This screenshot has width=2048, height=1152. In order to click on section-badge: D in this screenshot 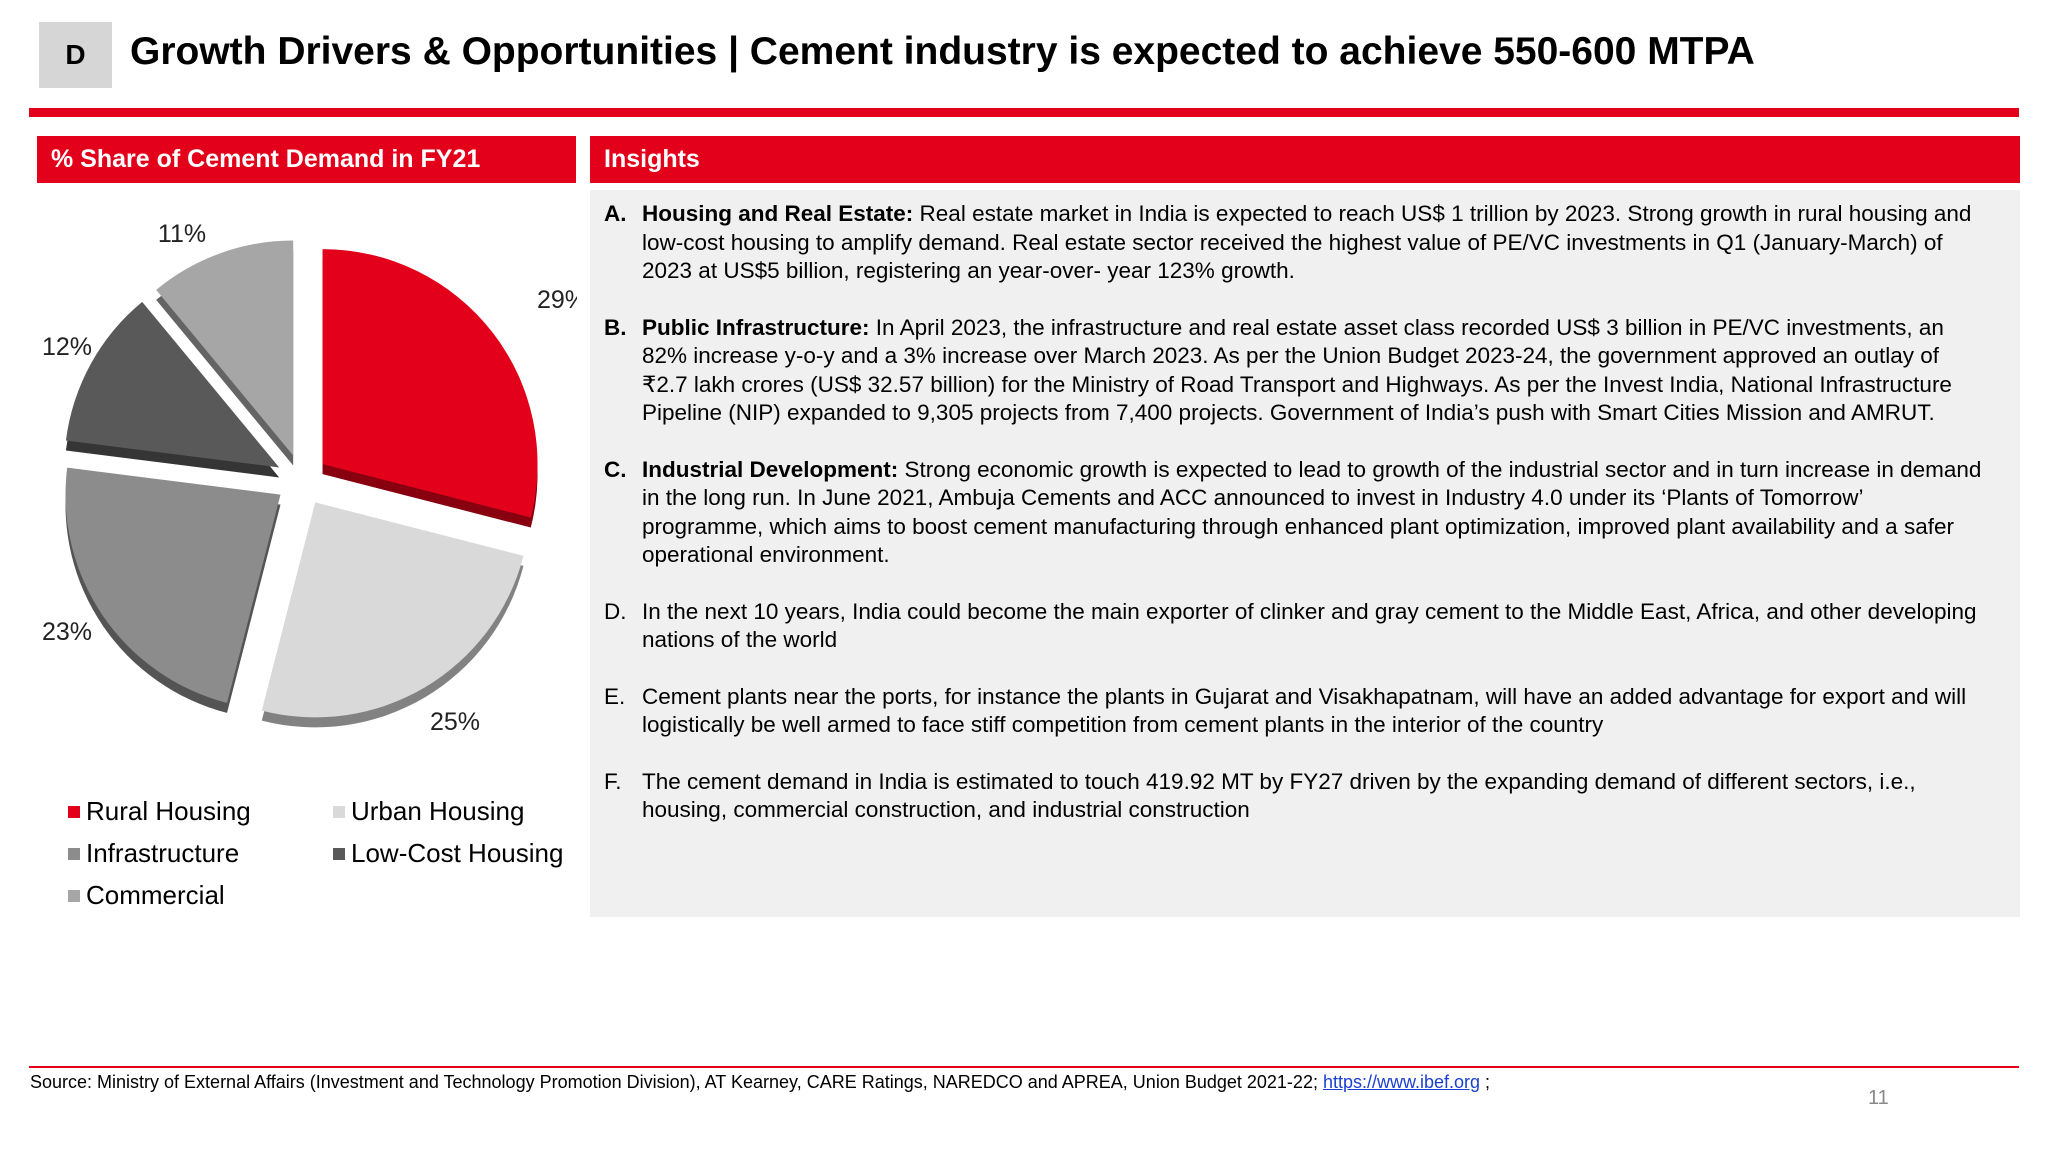, I will do `click(75, 55)`.